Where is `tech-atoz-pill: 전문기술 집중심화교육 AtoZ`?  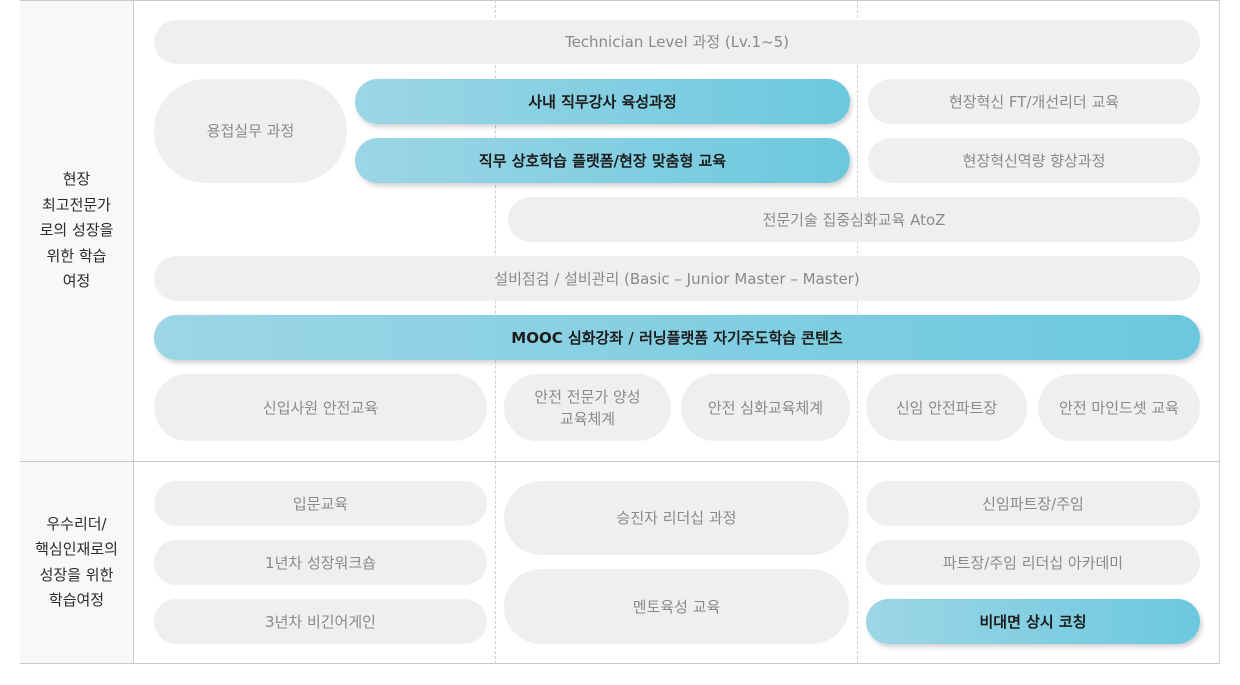
tech-atoz-pill: 전문기술 집중심화교육 AtoZ is located at coordinates (854, 219).